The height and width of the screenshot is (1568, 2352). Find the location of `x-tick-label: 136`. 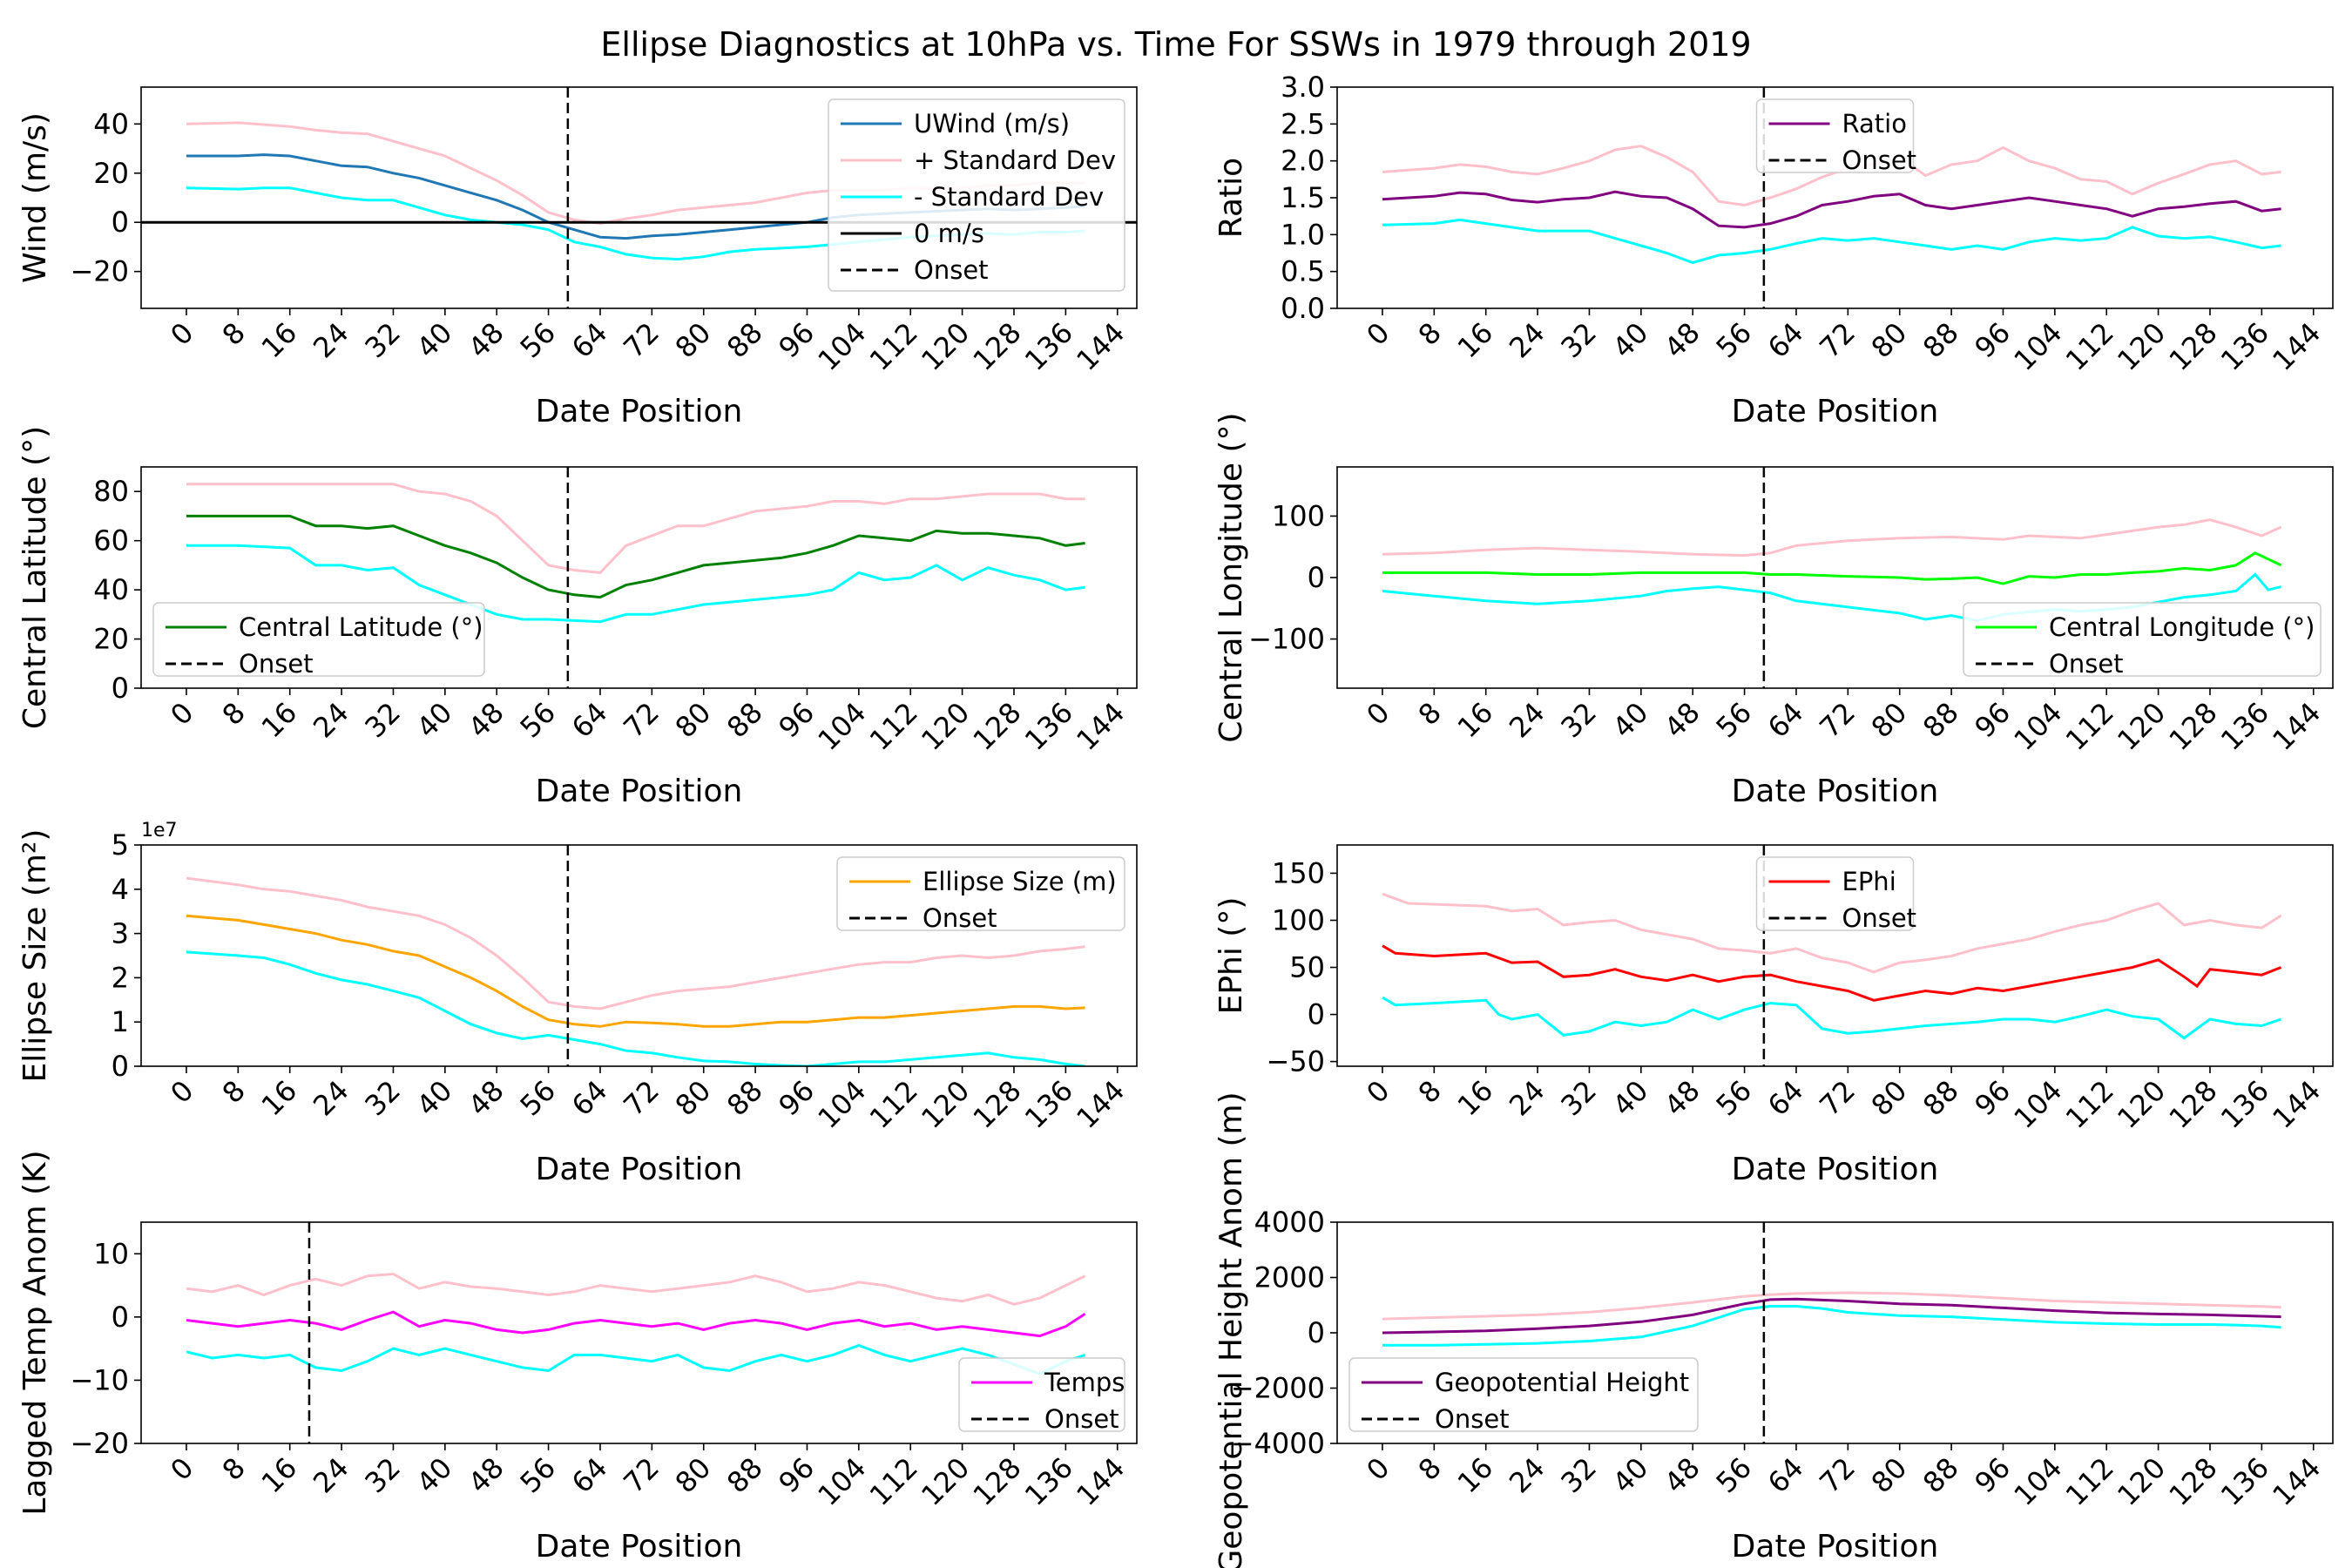

x-tick-label: 136 is located at coordinates (2244, 346).